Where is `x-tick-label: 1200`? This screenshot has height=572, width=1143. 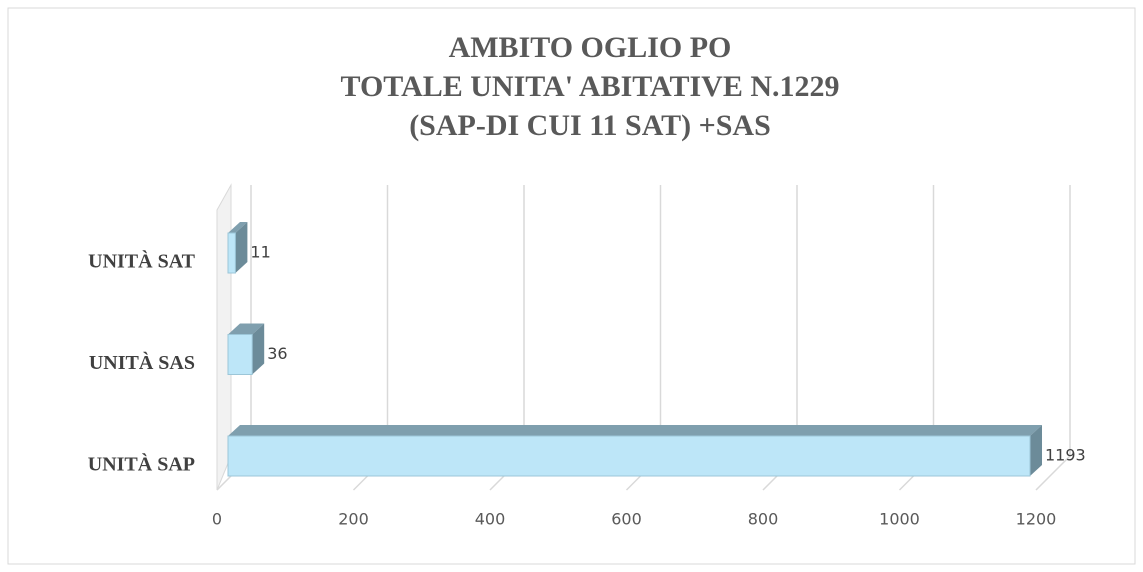 x-tick-label: 1200 is located at coordinates (1036, 519).